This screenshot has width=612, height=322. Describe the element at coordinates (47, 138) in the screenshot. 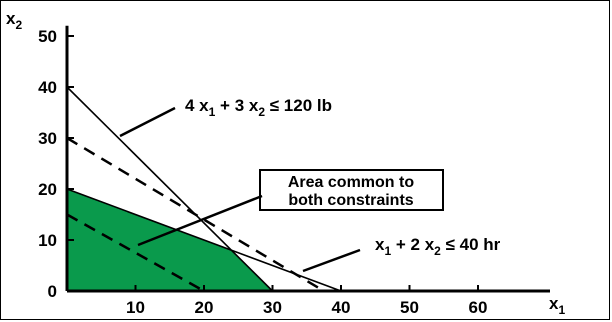

I see `y-tick-label: 30` at that location.